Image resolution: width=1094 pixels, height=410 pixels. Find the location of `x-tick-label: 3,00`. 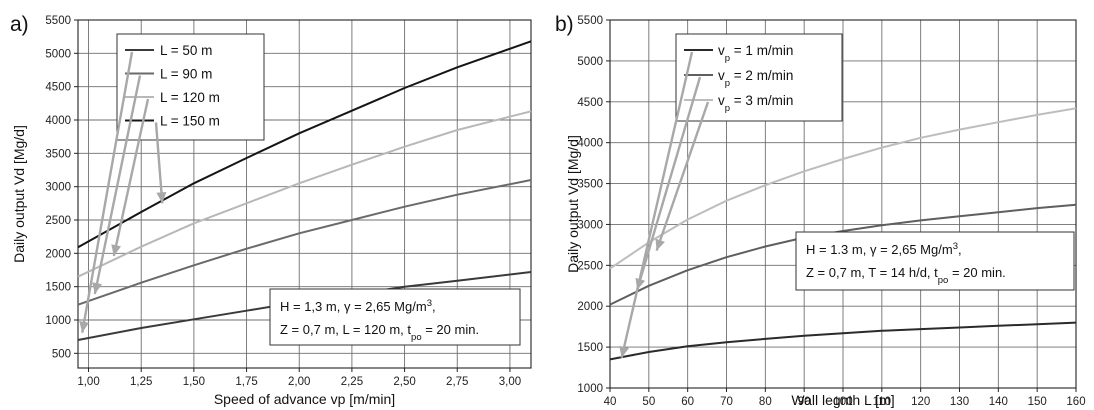

x-tick-label: 3,00 is located at coordinates (510, 382).